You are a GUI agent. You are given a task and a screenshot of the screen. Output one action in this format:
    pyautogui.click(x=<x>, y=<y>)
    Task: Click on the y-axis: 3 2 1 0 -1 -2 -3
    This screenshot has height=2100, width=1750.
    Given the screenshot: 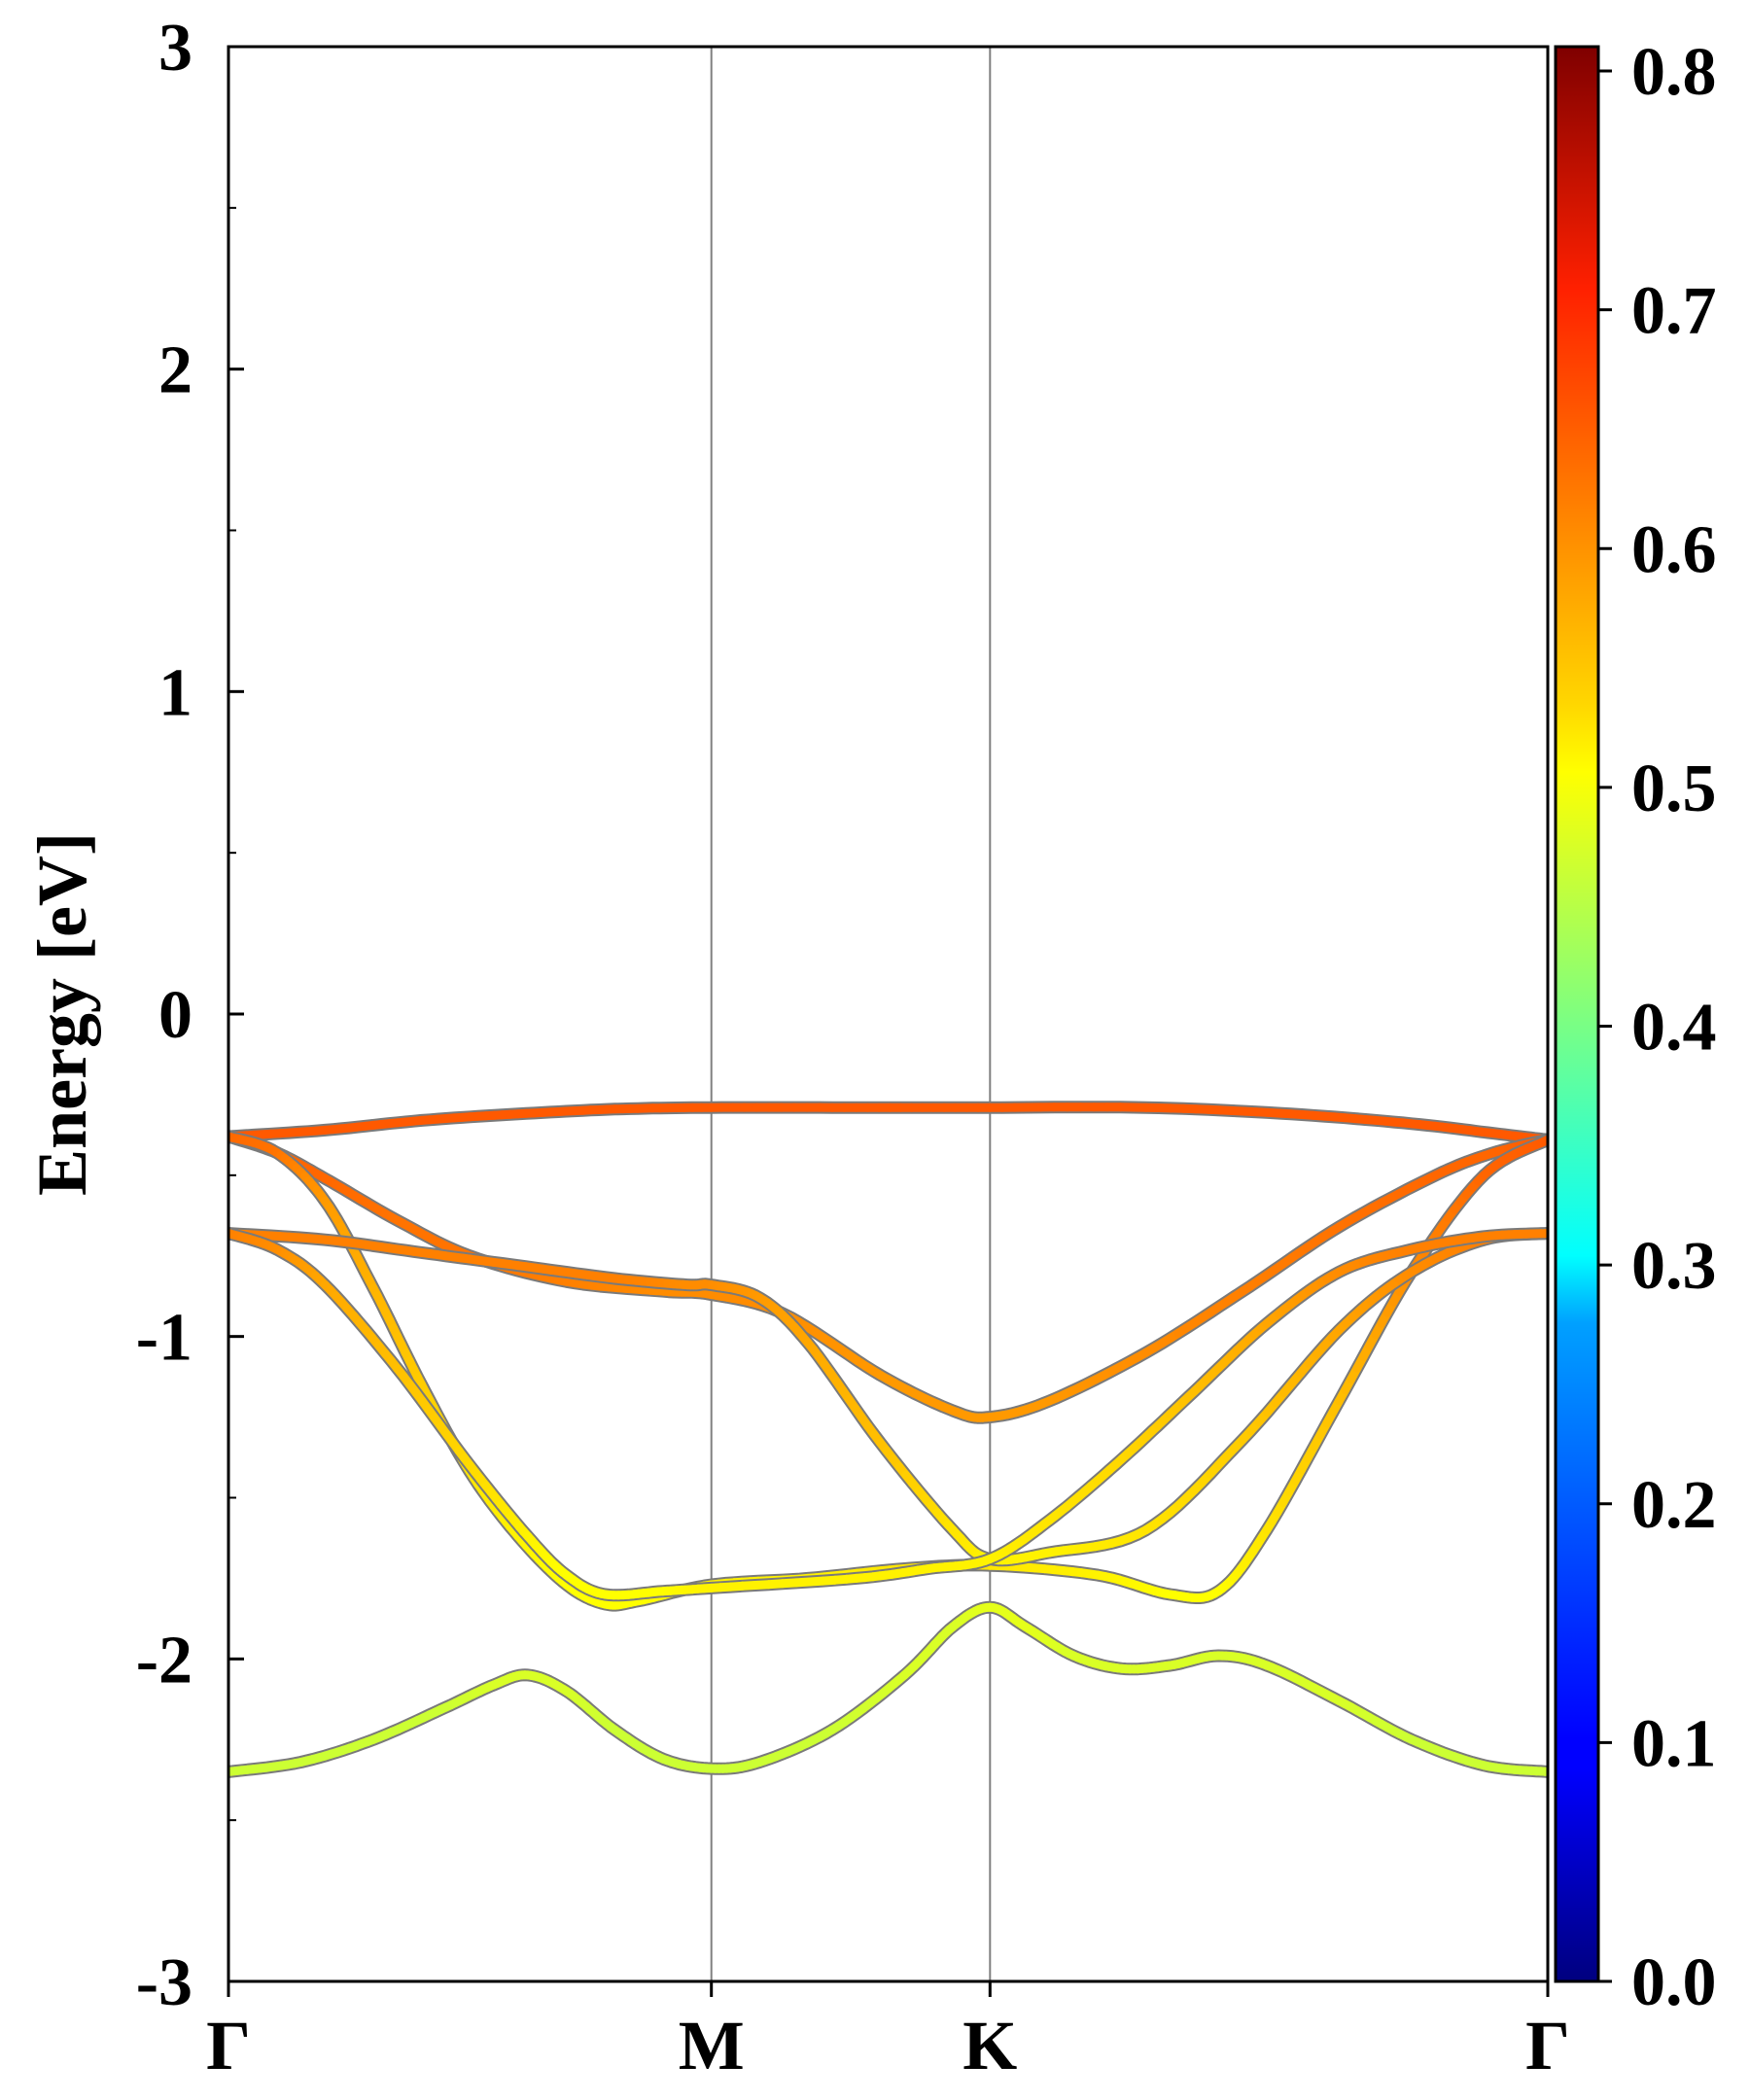 What is the action you would take?
    pyautogui.click(x=190, y=1015)
    